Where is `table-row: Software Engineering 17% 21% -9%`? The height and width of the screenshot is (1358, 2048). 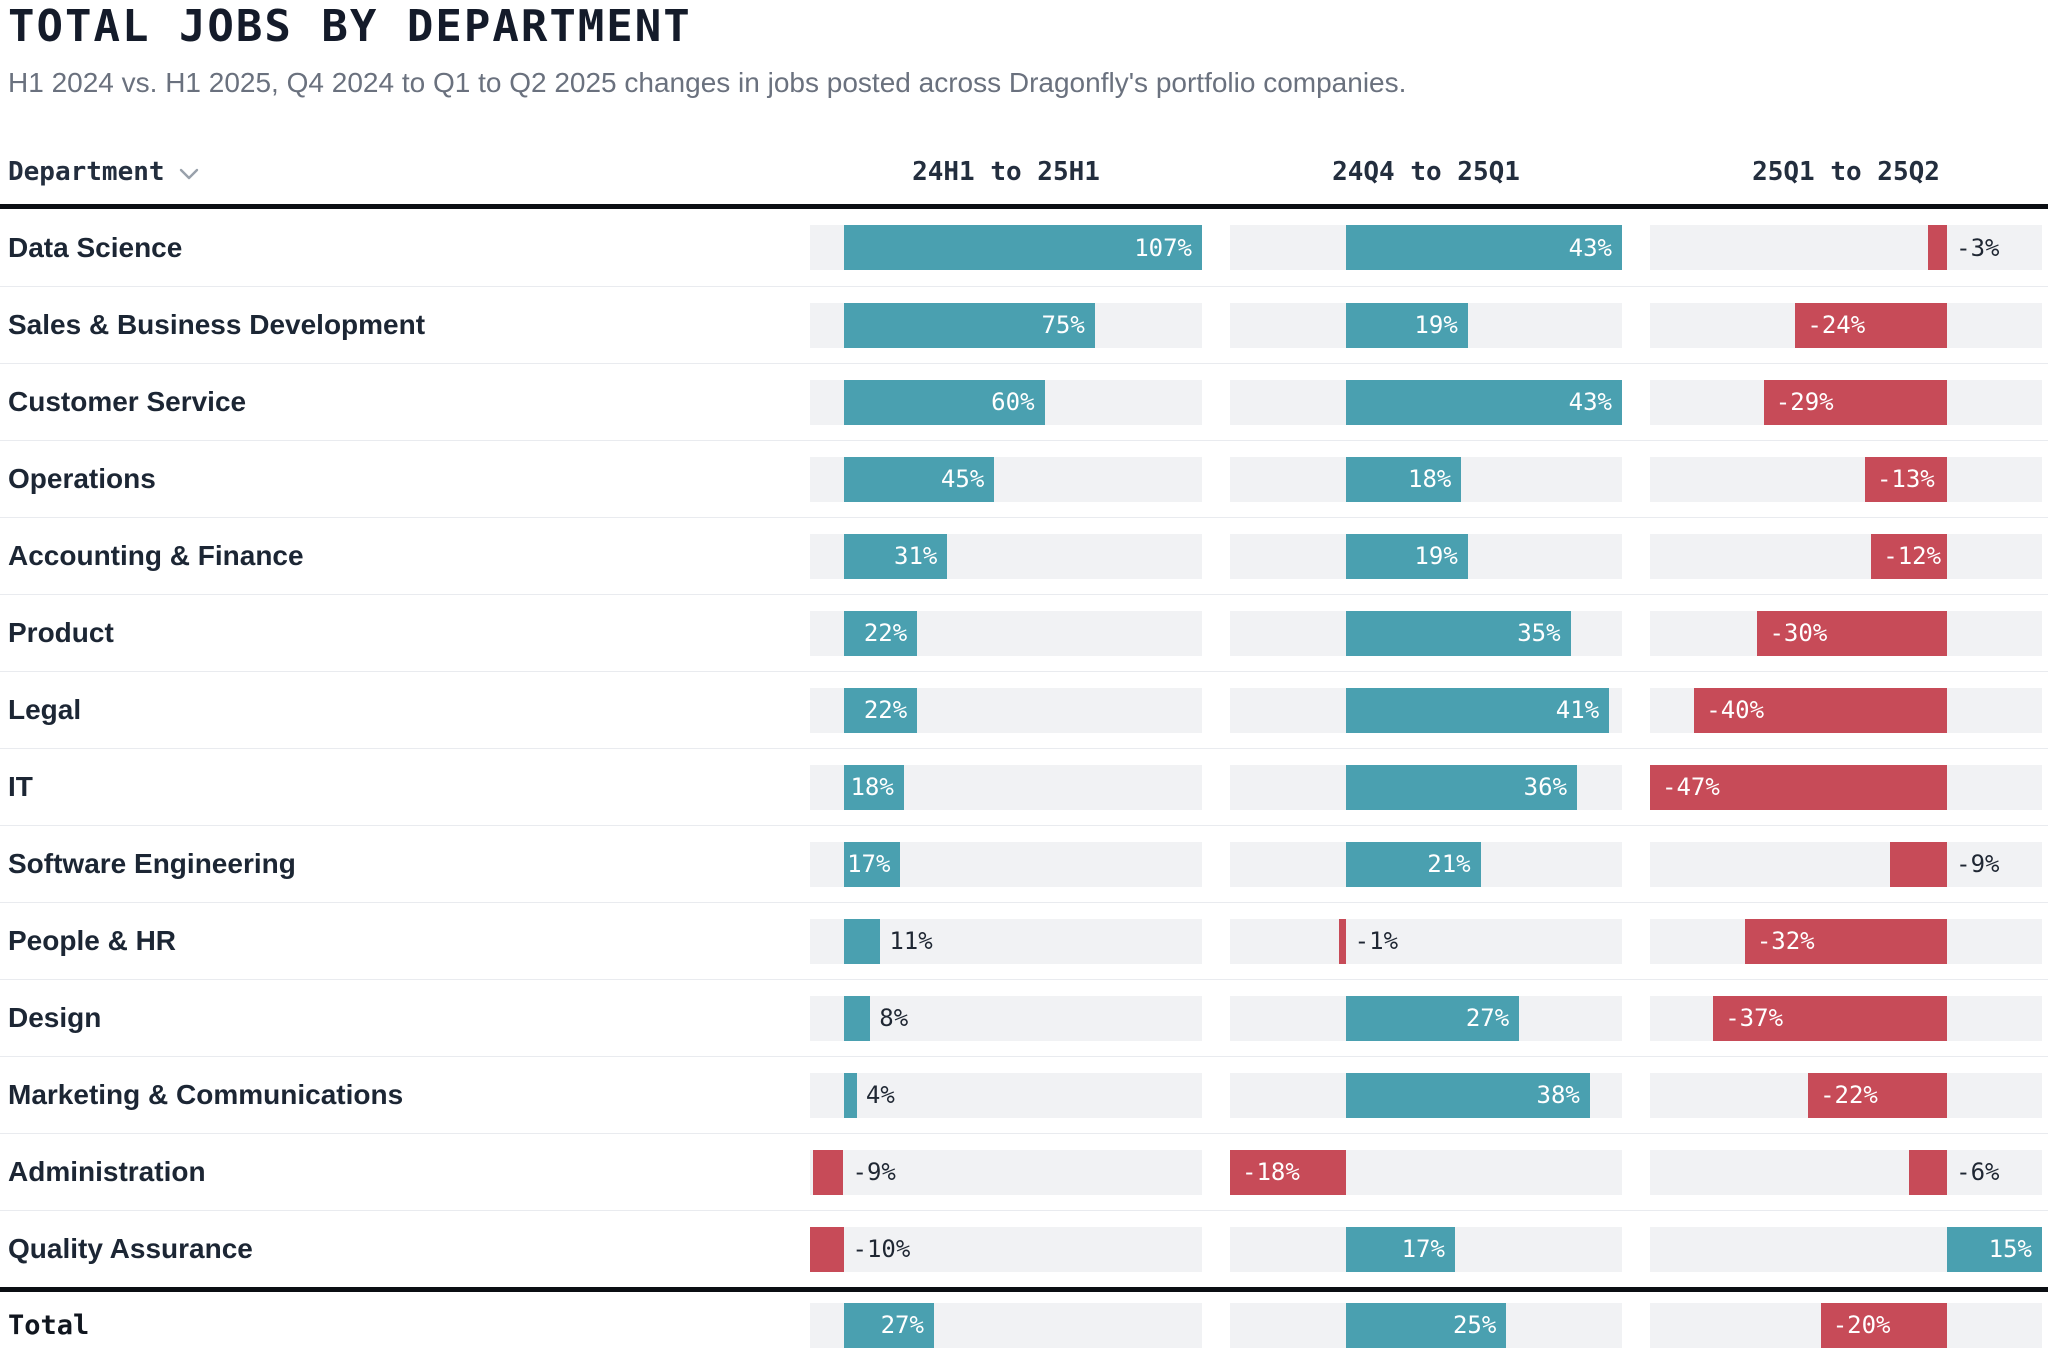 table-row: Software Engineering 17% 21% -9% is located at coordinates (1024, 863).